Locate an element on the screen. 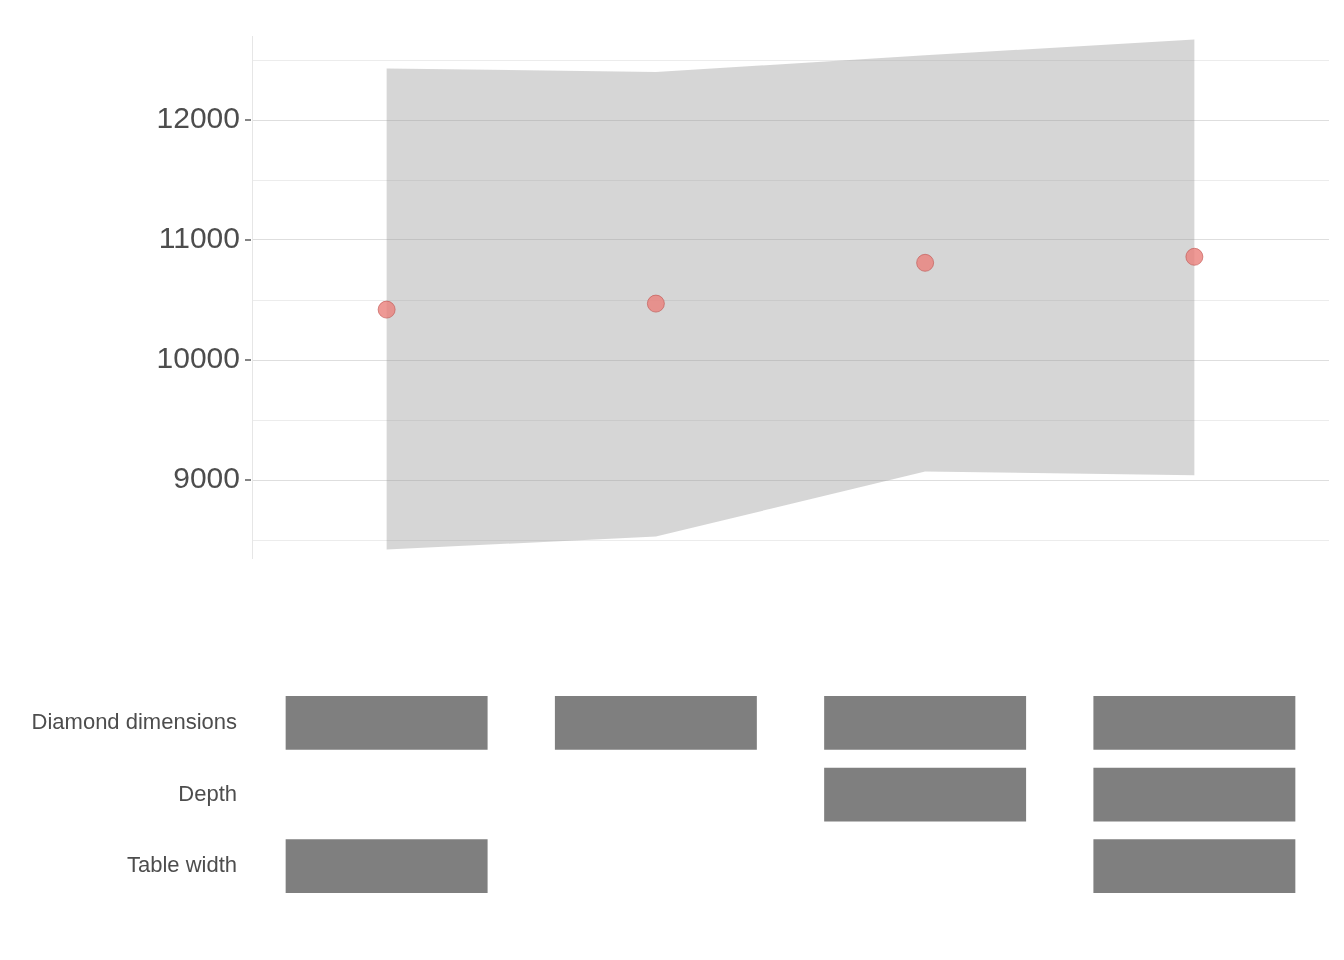 This screenshot has width=1344, height=960. y-tick-label: 10000 is located at coordinates (198, 358).